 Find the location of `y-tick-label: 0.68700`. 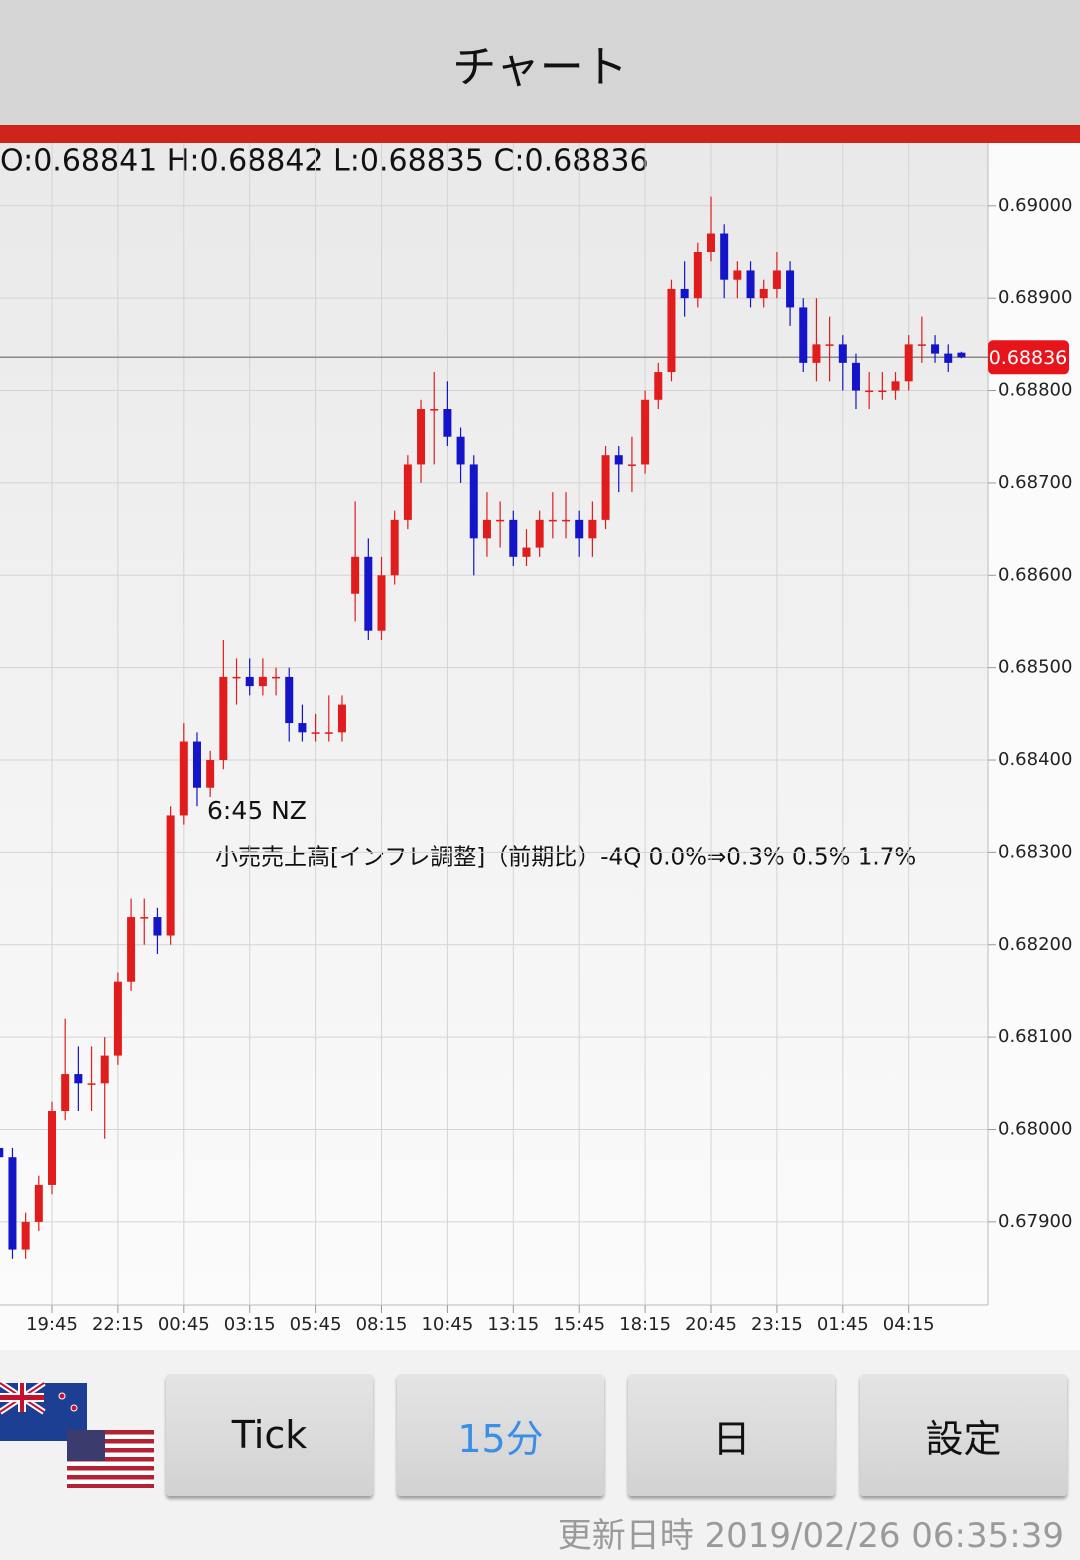

y-tick-label: 0.68700 is located at coordinates (1035, 482).